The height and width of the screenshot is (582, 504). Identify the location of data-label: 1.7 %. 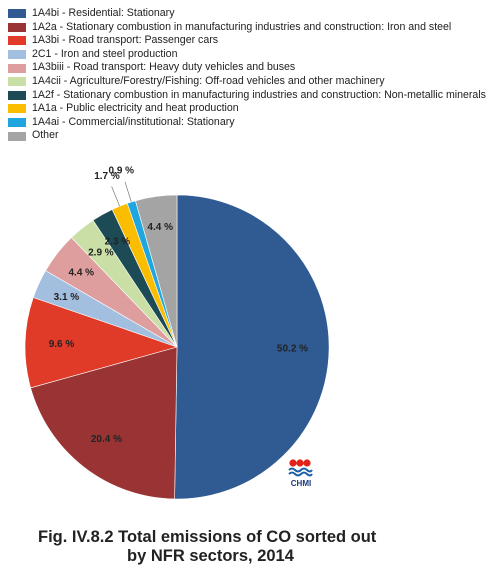
(107, 176).